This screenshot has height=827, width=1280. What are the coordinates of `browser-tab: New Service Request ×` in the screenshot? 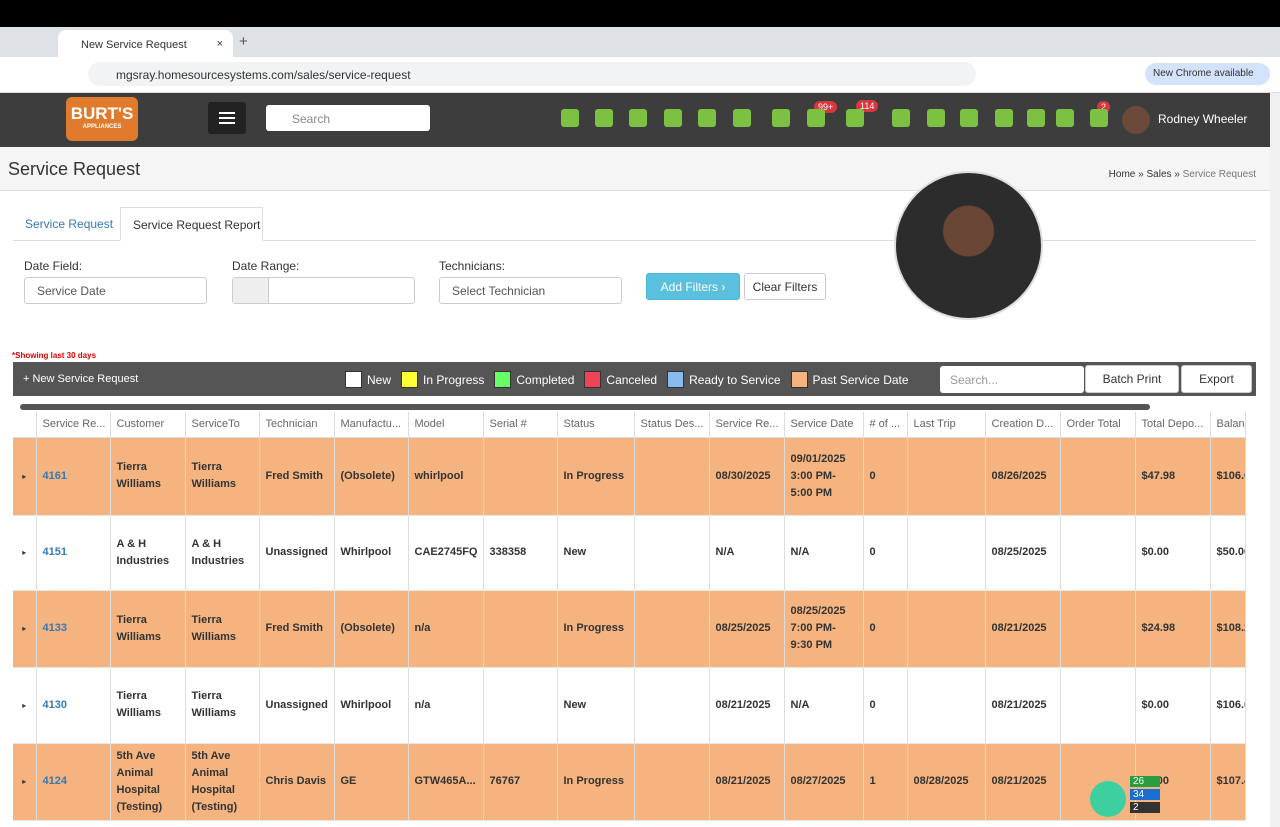 It's located at (145, 43).